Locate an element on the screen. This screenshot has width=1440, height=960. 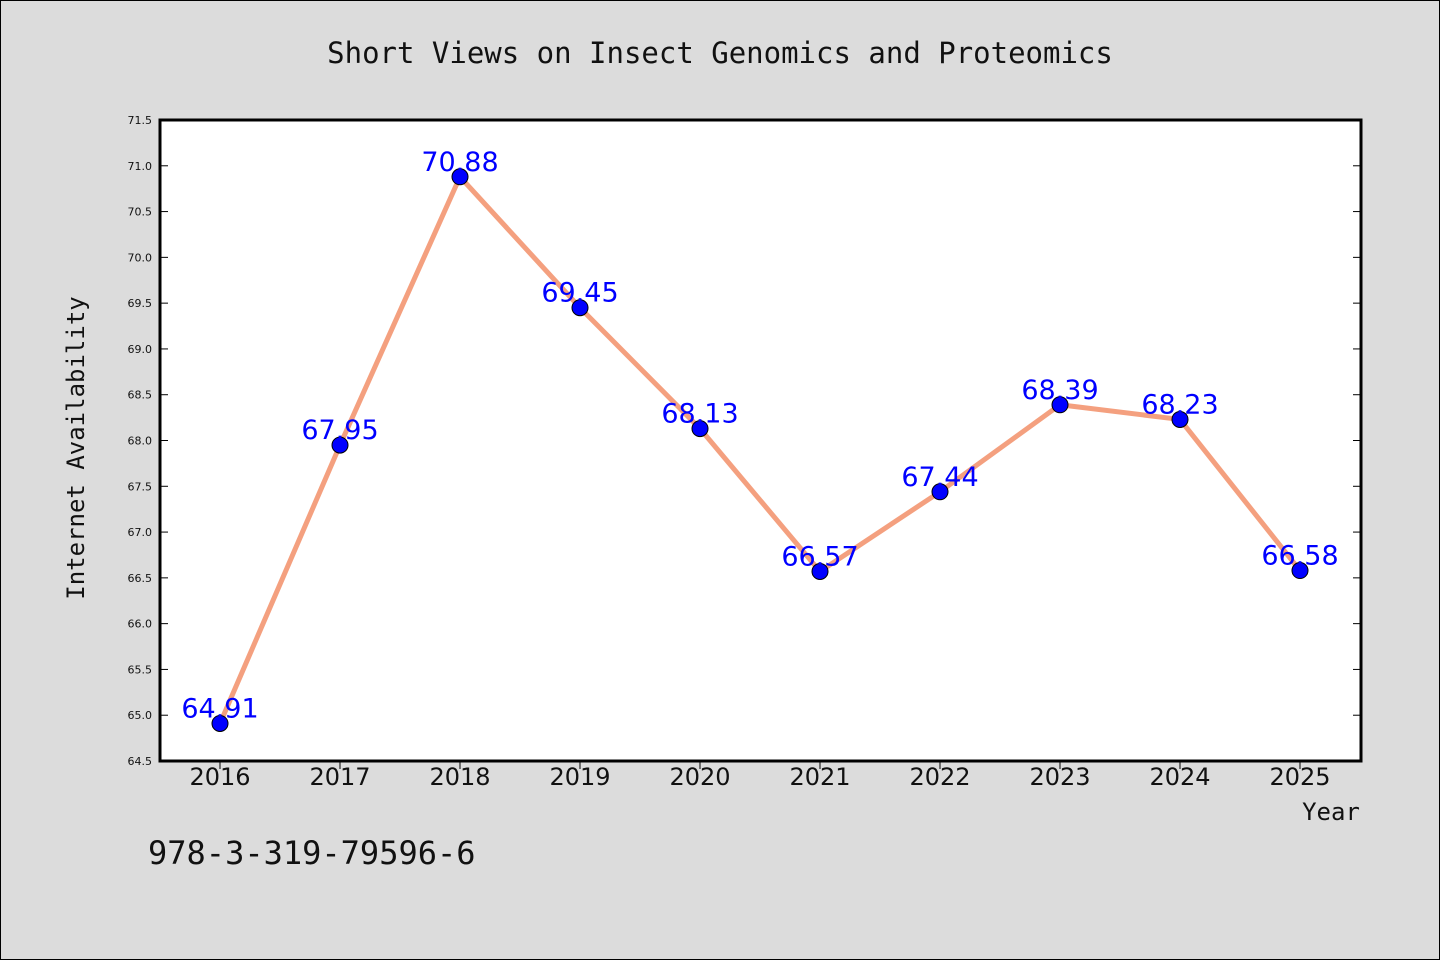
data-label: 67.95 is located at coordinates (339, 430).